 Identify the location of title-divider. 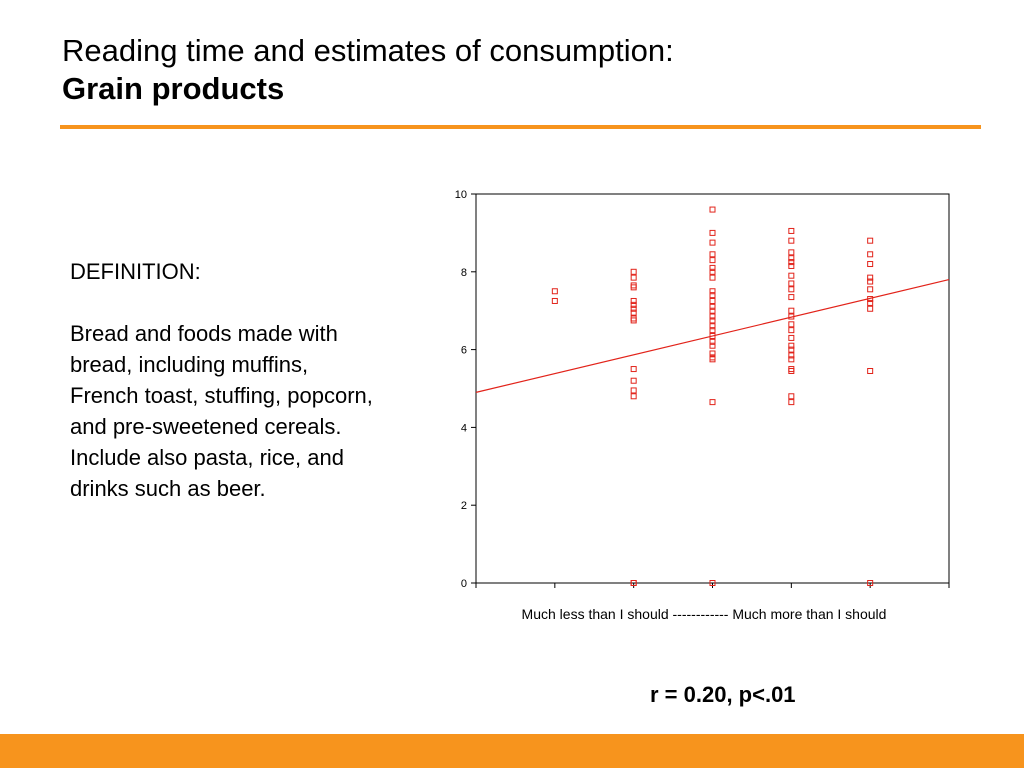
(520, 127).